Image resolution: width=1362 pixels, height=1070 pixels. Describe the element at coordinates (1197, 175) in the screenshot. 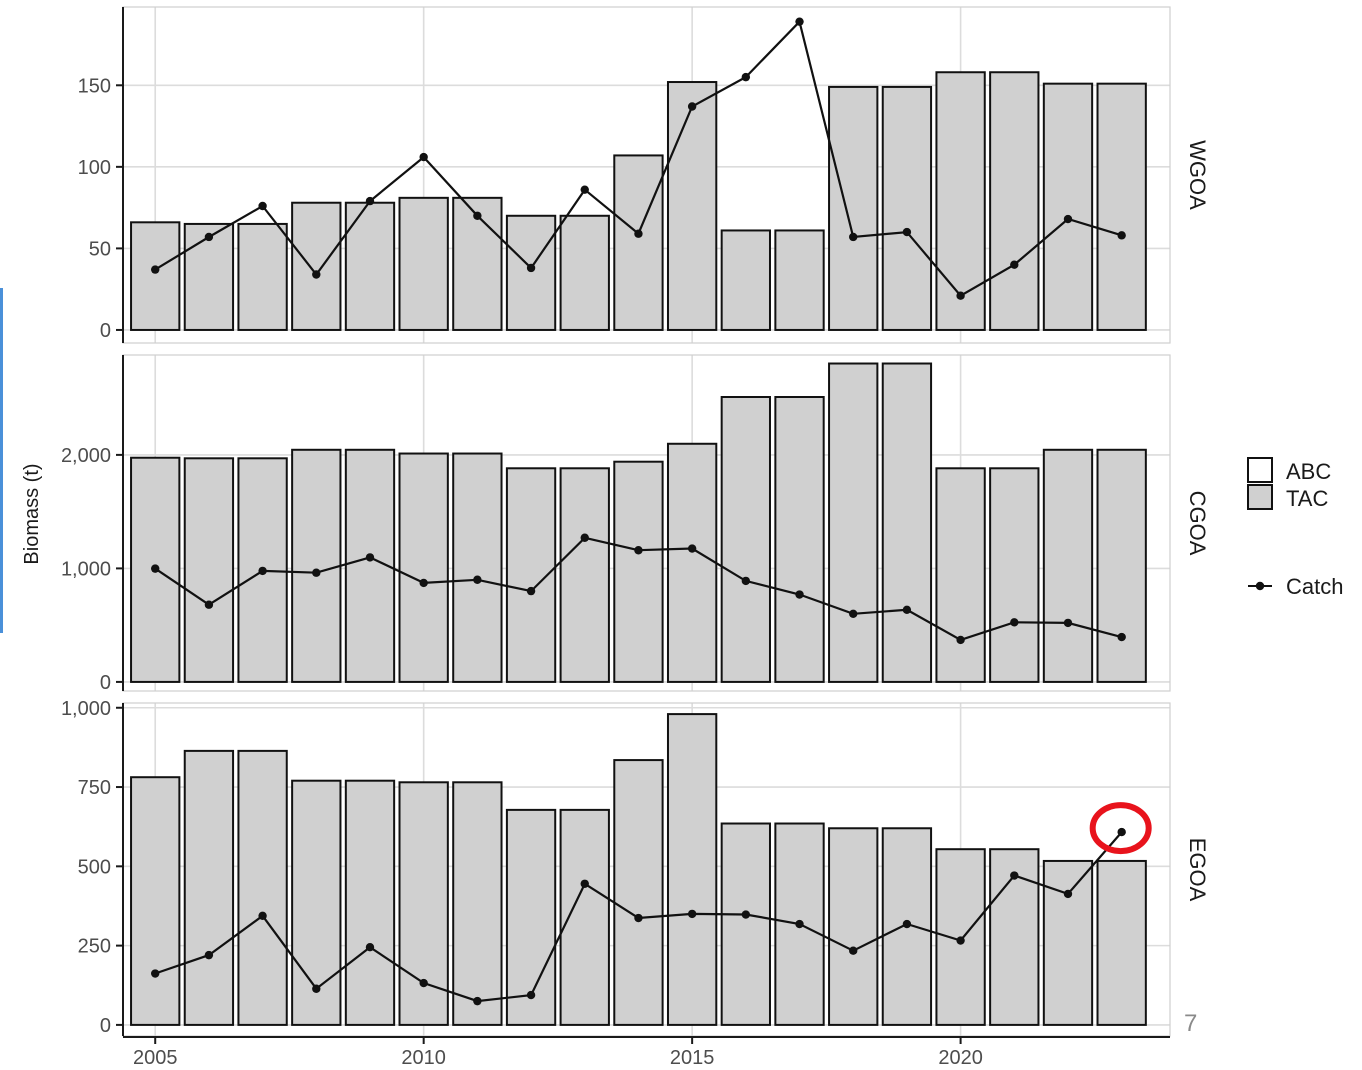

I see `panel-strip-label: WGOA` at that location.